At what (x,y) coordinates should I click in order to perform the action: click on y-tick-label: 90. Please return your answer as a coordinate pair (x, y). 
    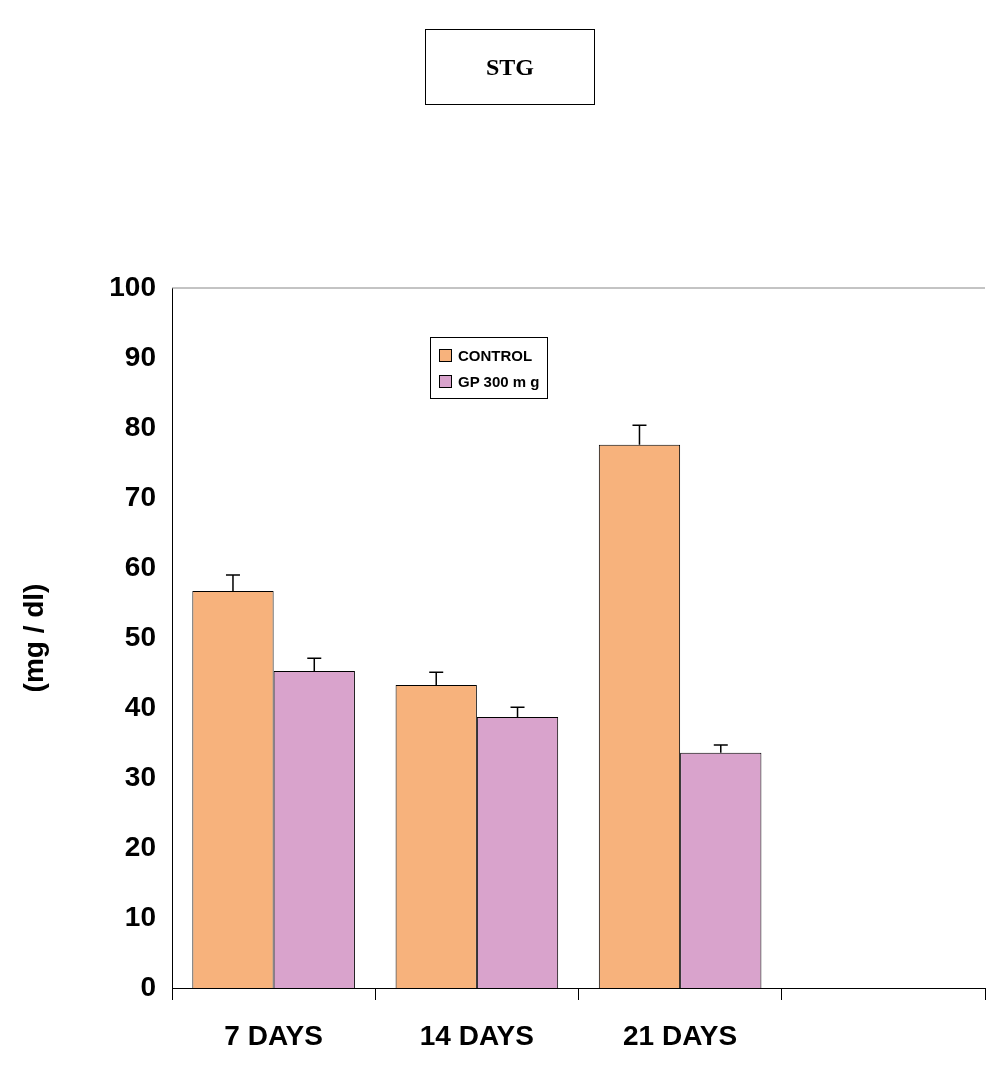
    Looking at the image, I should click on (140, 356).